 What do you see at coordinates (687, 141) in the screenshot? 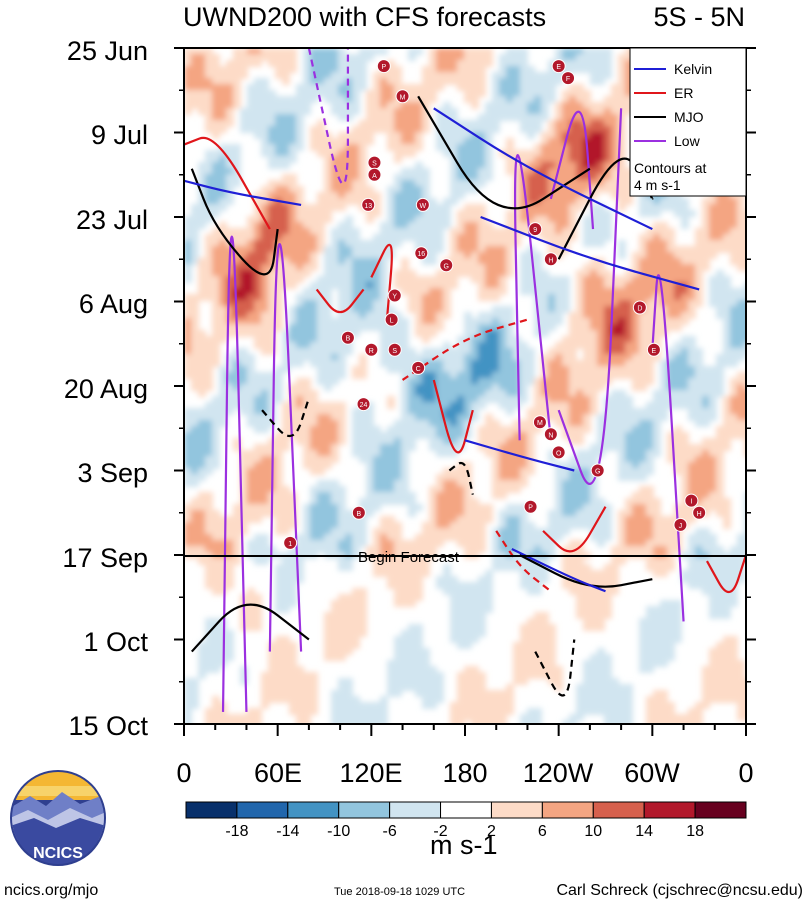
I see `legend-label-low: Low` at bounding box center [687, 141].